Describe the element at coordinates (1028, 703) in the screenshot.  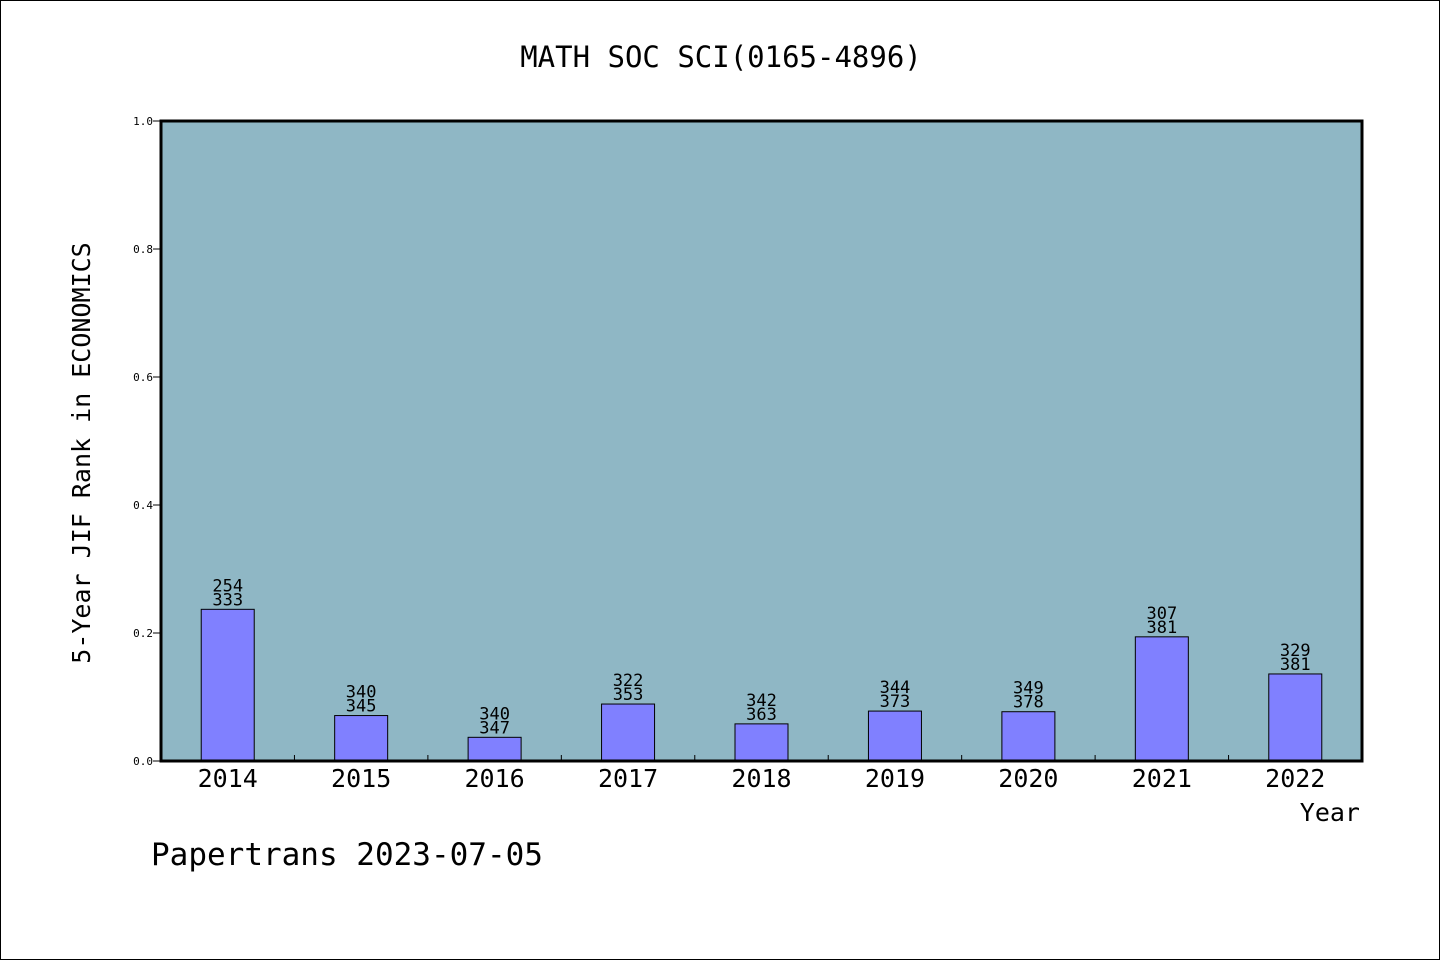
I see `bar-total-label: 378` at that location.